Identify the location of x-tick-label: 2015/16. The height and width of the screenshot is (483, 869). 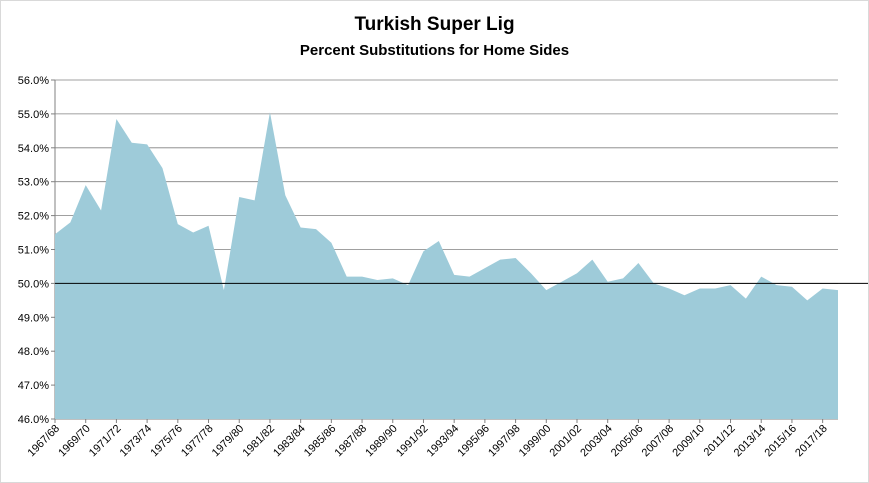
(780, 441).